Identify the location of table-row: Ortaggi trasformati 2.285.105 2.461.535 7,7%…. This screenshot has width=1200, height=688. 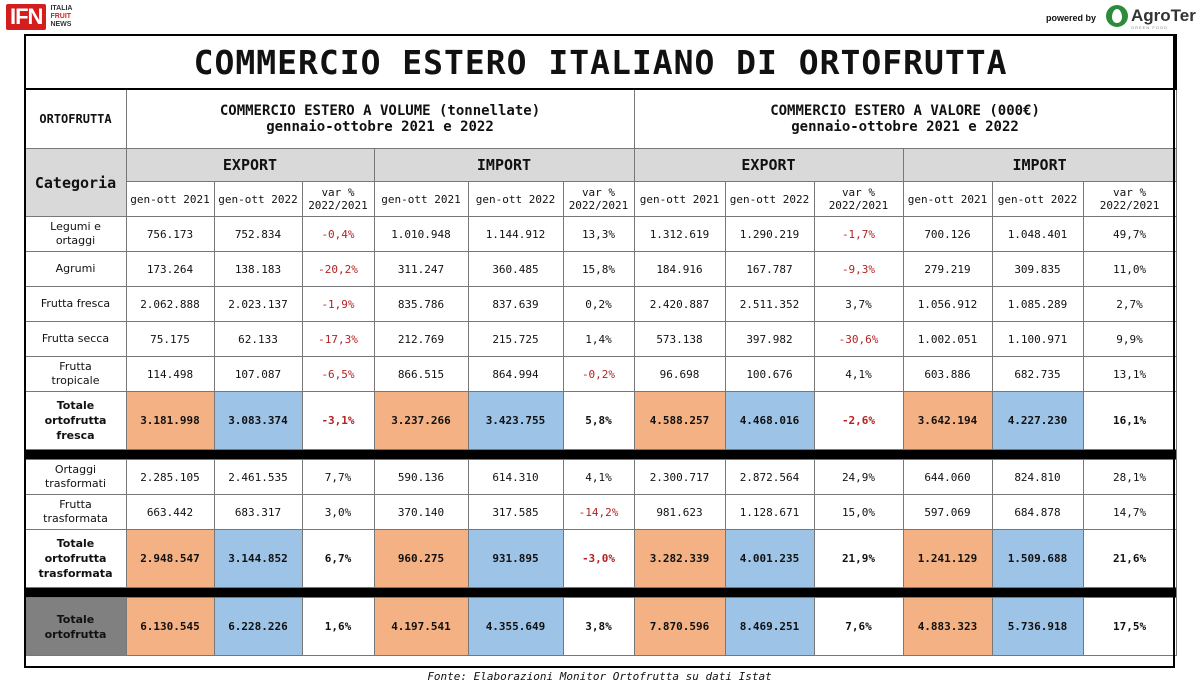
(600, 477).